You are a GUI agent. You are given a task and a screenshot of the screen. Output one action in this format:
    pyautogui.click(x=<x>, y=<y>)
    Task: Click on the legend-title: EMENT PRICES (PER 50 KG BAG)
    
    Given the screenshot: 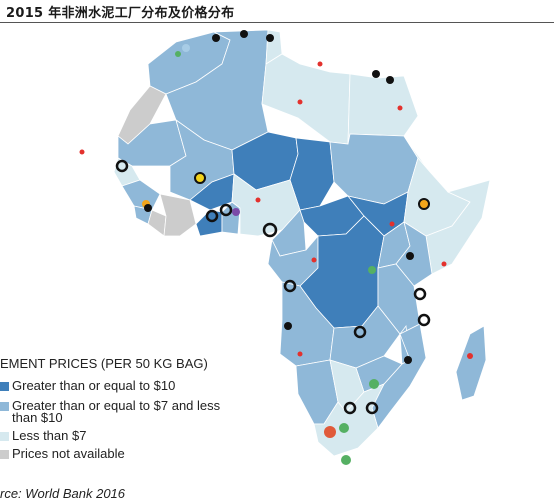 What is the action you would take?
    pyautogui.click(x=104, y=363)
    